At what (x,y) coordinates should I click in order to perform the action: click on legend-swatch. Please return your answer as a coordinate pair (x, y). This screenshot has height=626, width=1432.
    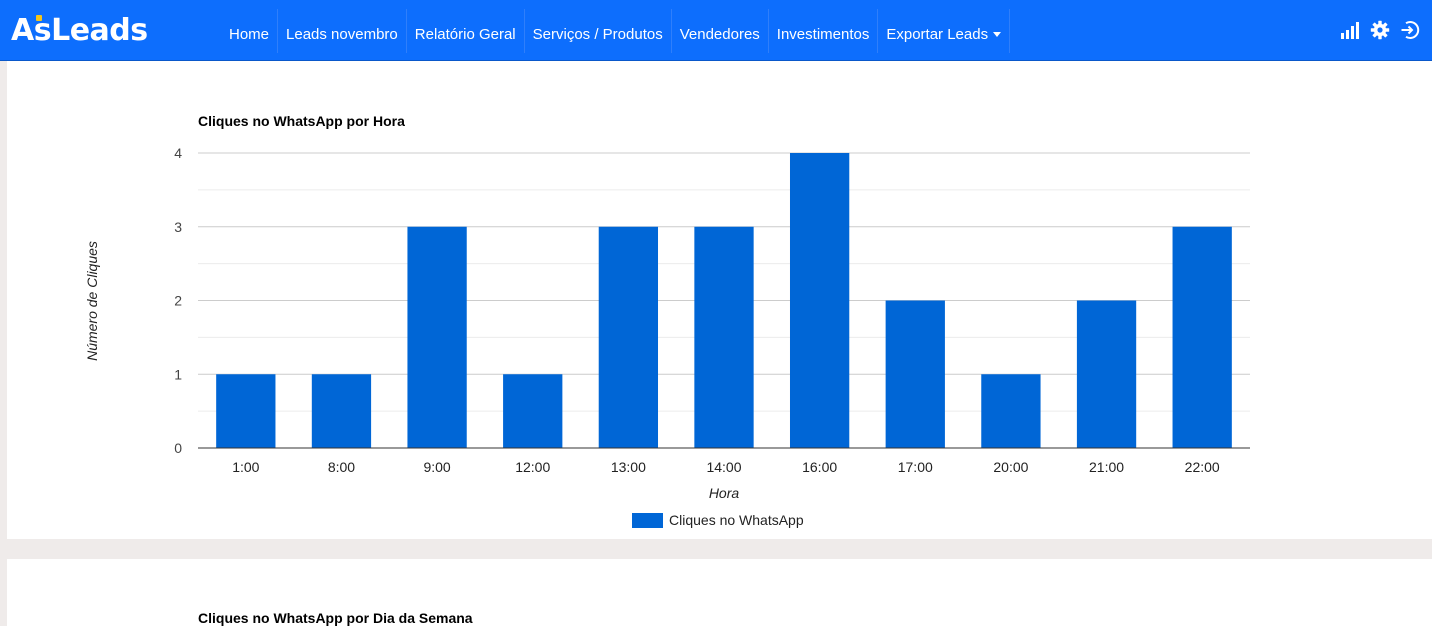
    Looking at the image, I should click on (647, 520).